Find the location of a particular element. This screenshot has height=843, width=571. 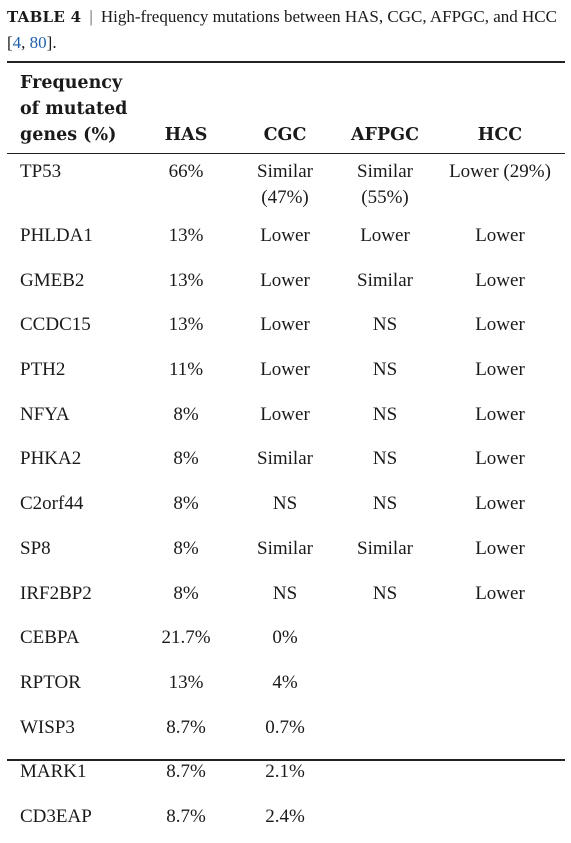

cell-cgc: Similar (47%) is located at coordinates (285, 184).